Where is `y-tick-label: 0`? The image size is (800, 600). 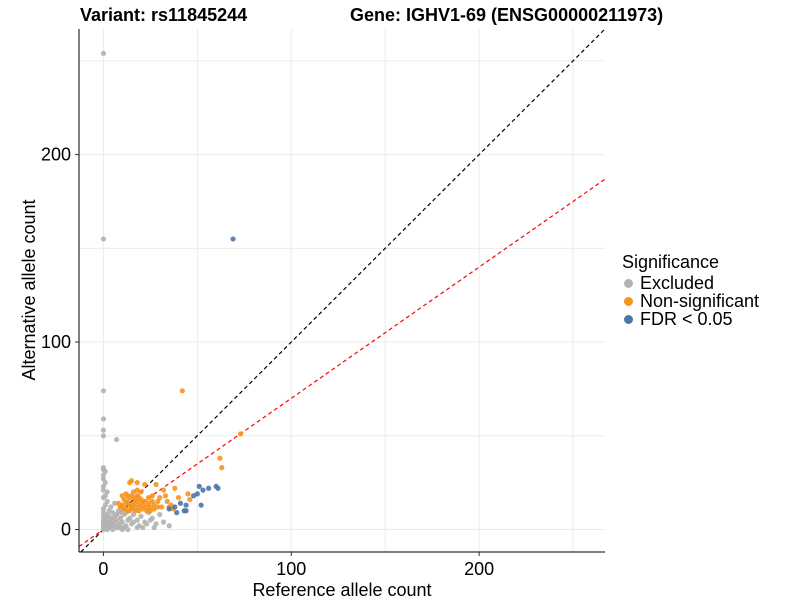 y-tick-label: 0 is located at coordinates (66, 530).